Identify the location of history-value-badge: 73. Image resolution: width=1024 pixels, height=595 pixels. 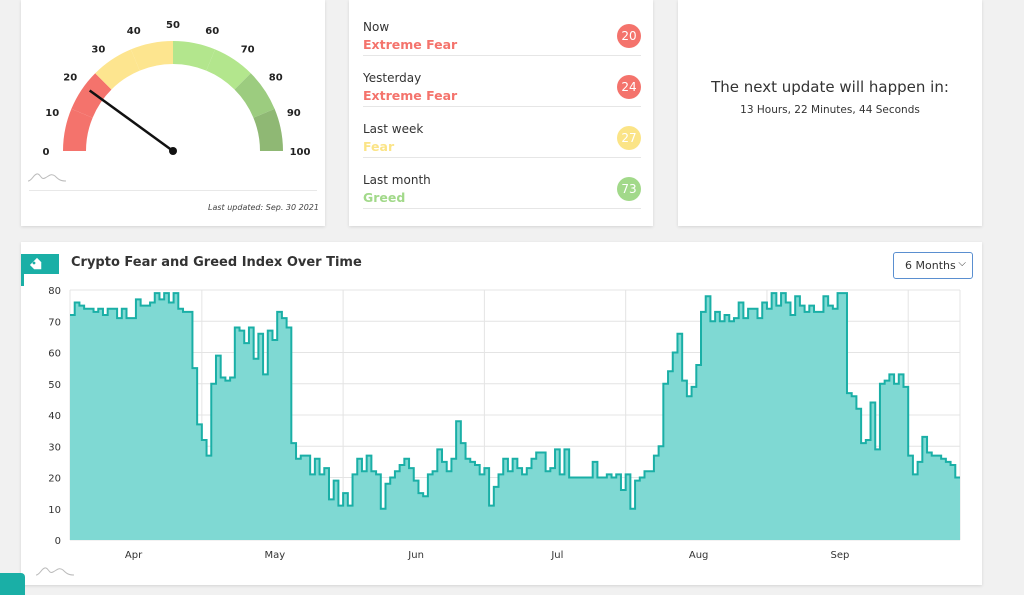
(629, 189).